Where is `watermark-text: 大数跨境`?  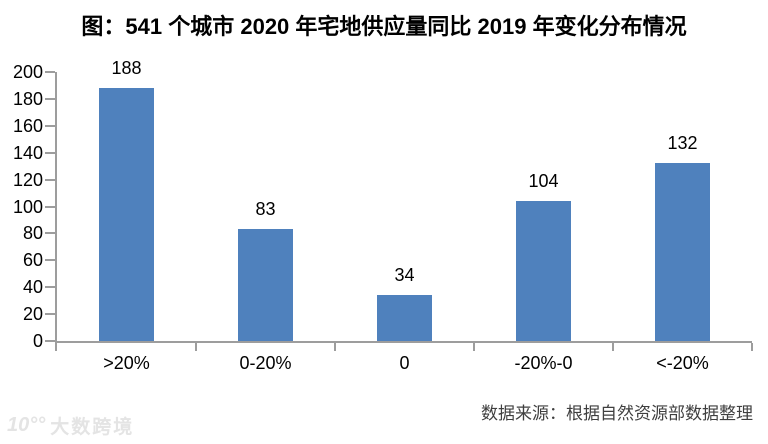 watermark-text: 大数跨境 is located at coordinates (92, 427).